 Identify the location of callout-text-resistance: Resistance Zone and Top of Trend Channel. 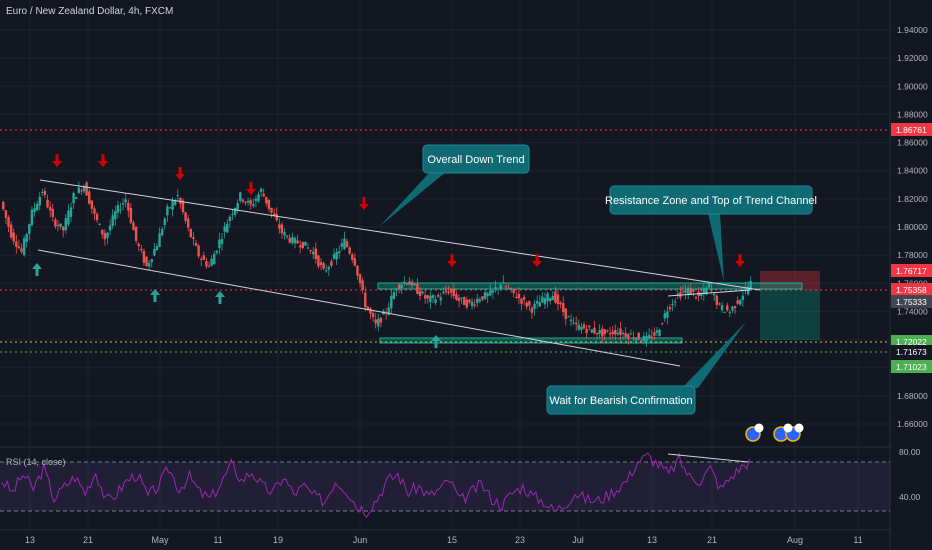
(711, 201).